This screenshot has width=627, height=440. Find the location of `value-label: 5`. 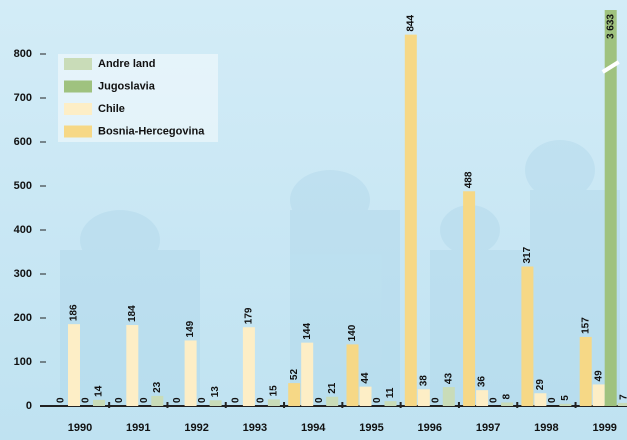

value-label: 5 is located at coordinates (565, 398).